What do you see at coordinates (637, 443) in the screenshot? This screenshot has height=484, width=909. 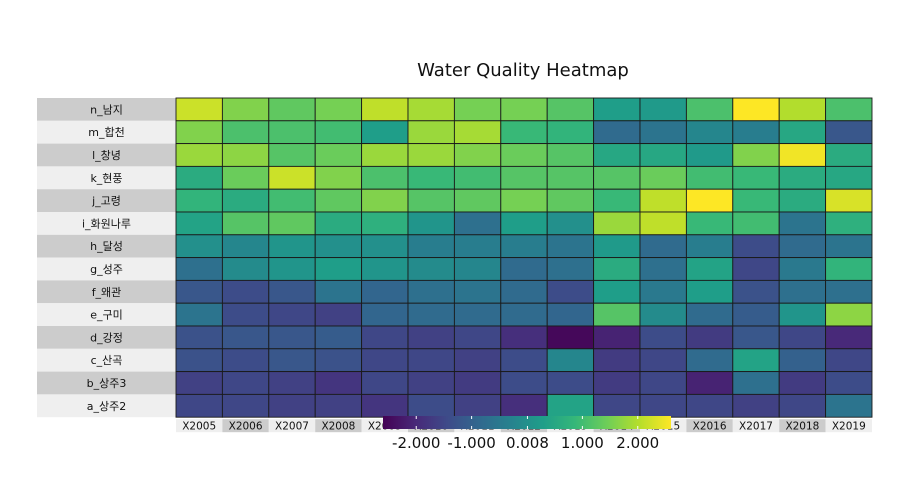 I see `colorbar-tick-label: 2.000` at bounding box center [637, 443].